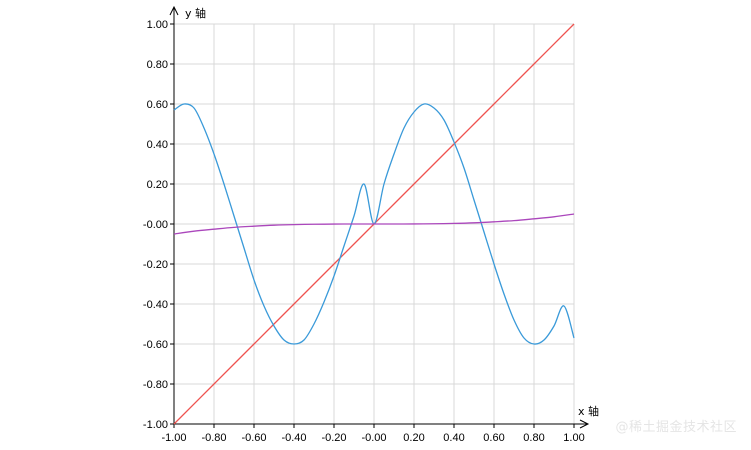 Image resolution: width=751 pixels, height=450 pixels. I want to click on y-tick-label: -0.80, so click(155, 385).